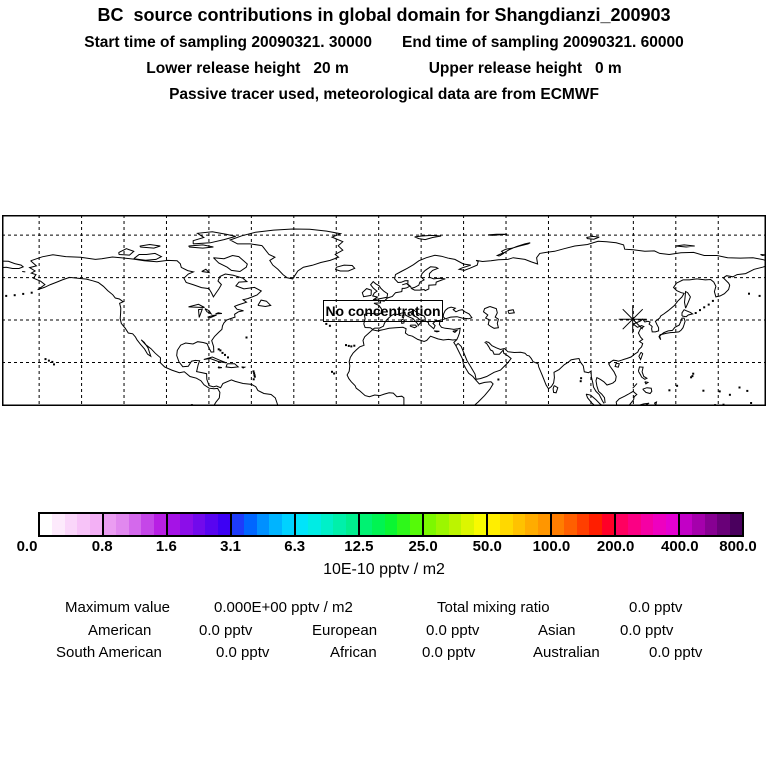  Describe the element at coordinates (27, 546) in the screenshot. I see `colorbar-tick: 0.0` at that location.